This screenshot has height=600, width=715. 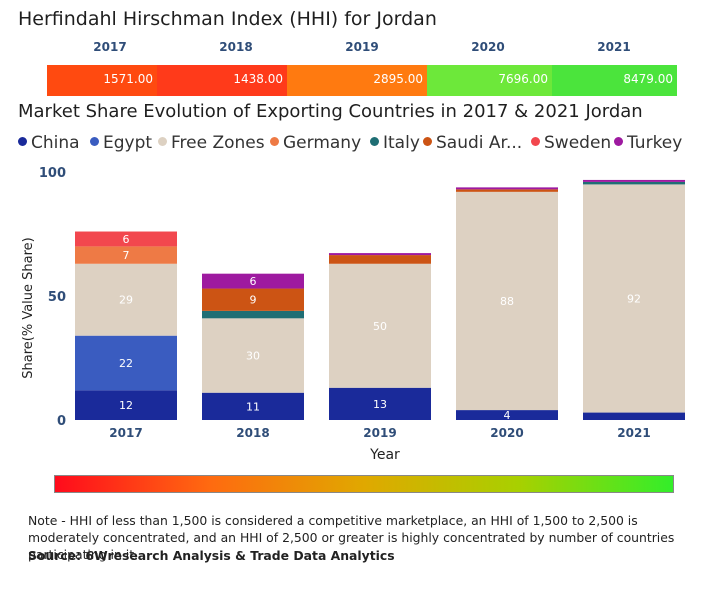 I want to click on bar-data-label: 13, so click(x=380, y=404).